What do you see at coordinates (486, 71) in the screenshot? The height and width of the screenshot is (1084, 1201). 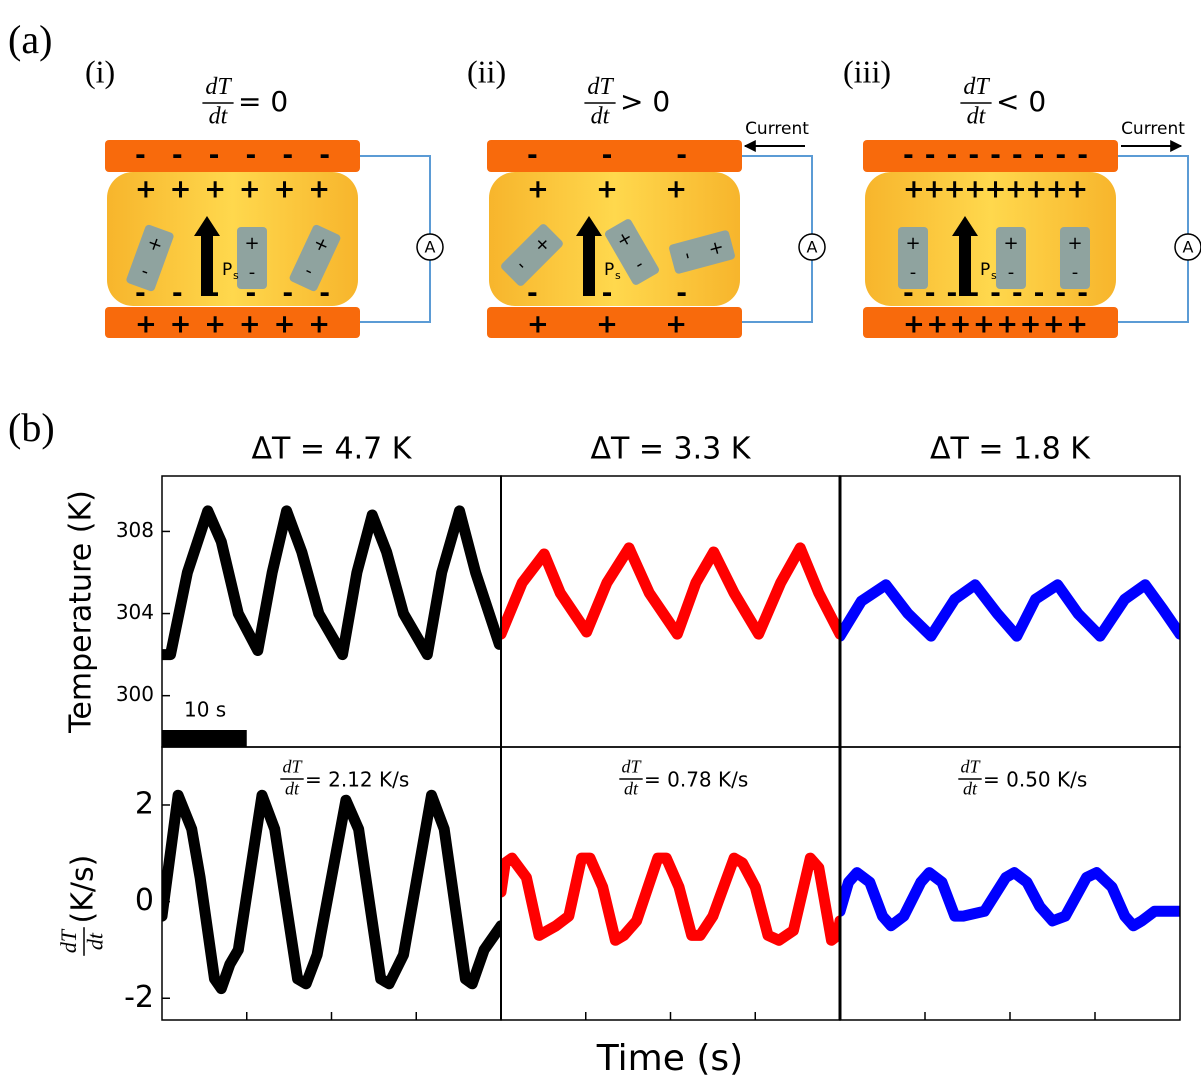 I see `panel-sublabel: (ii)` at bounding box center [486, 71].